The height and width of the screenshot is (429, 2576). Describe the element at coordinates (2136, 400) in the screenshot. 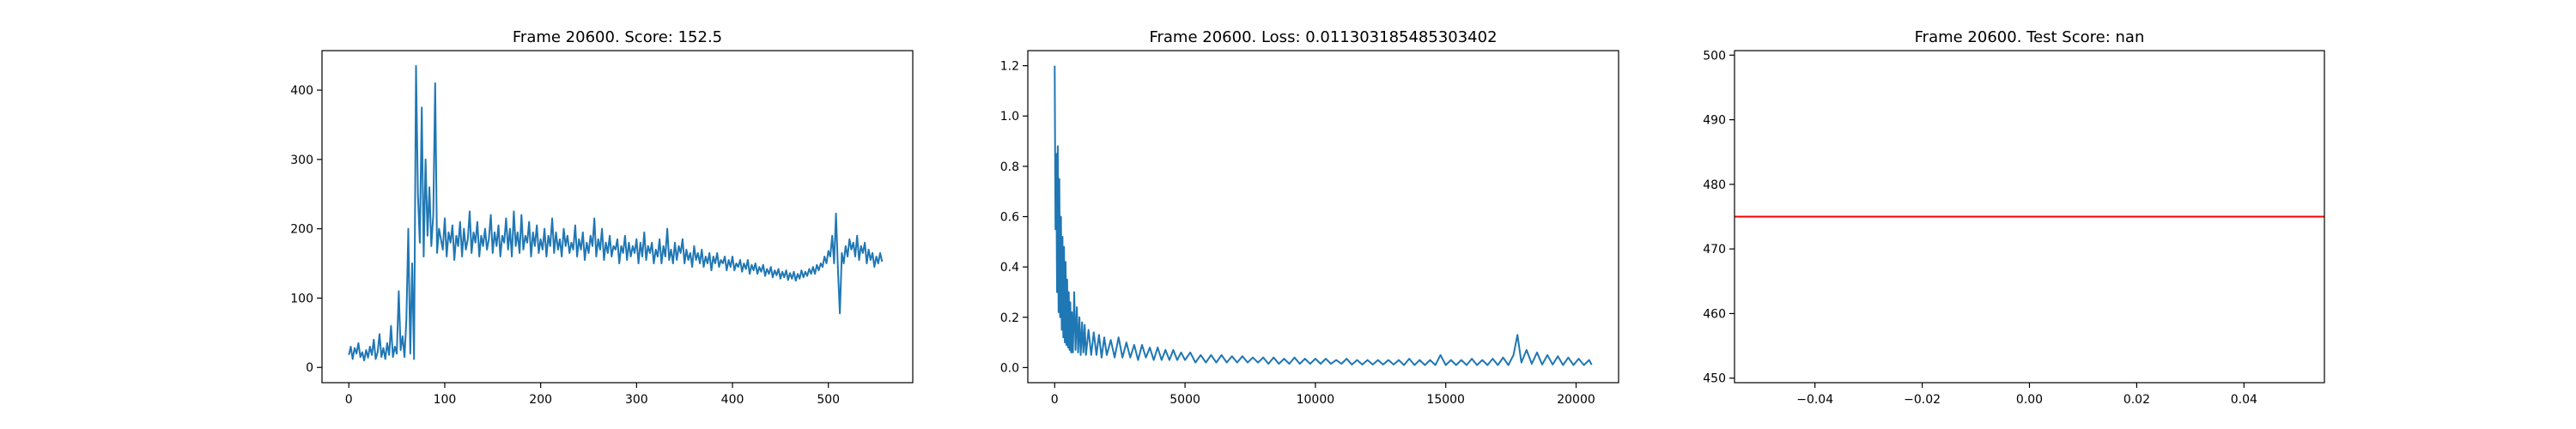

I see `x-tick-label: 0.02` at that location.